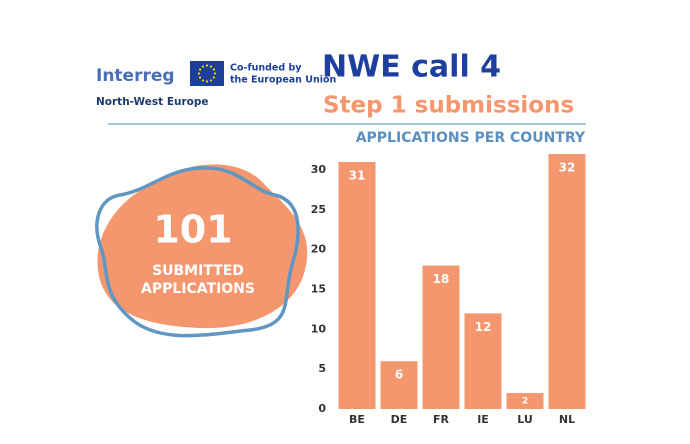 Image resolution: width=690 pixels, height=444 pixels. Describe the element at coordinates (441, 419) in the screenshot. I see `x-tick-label: FR` at that location.